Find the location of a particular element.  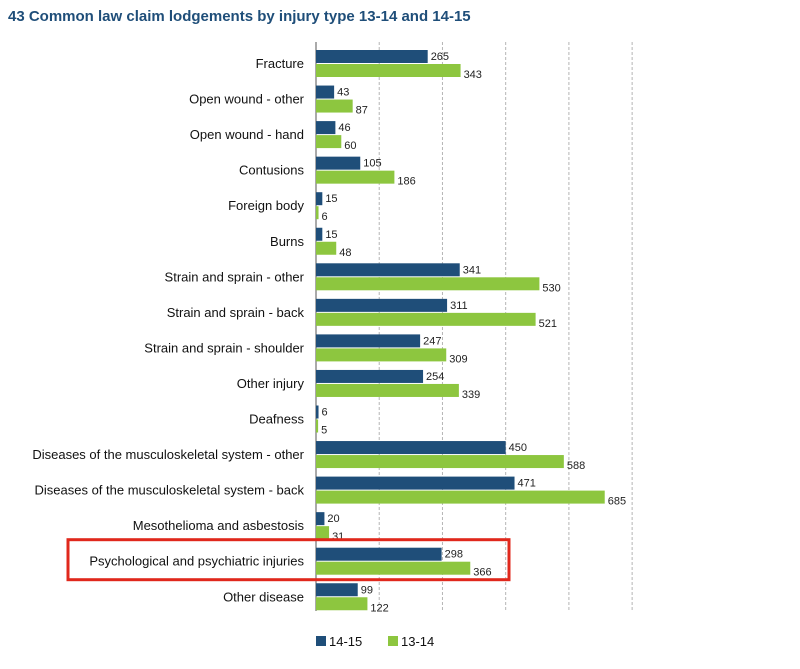

value-label-13-14-mesothelioma-and-asbestosis: 31 is located at coordinates (338, 537).